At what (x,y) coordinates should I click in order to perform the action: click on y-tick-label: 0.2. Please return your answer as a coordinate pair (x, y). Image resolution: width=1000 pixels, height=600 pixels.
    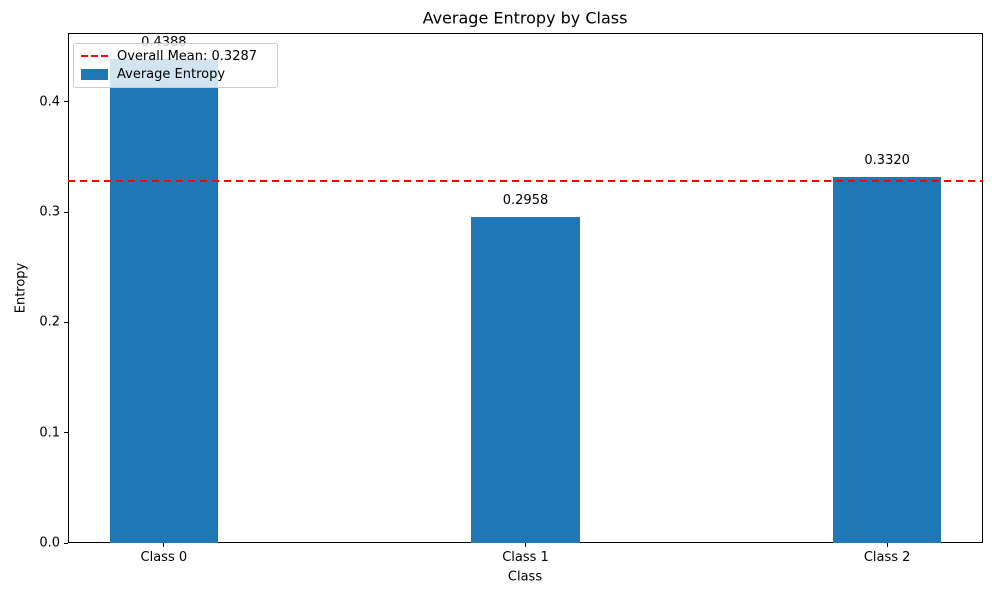
    Looking at the image, I should click on (49, 322).